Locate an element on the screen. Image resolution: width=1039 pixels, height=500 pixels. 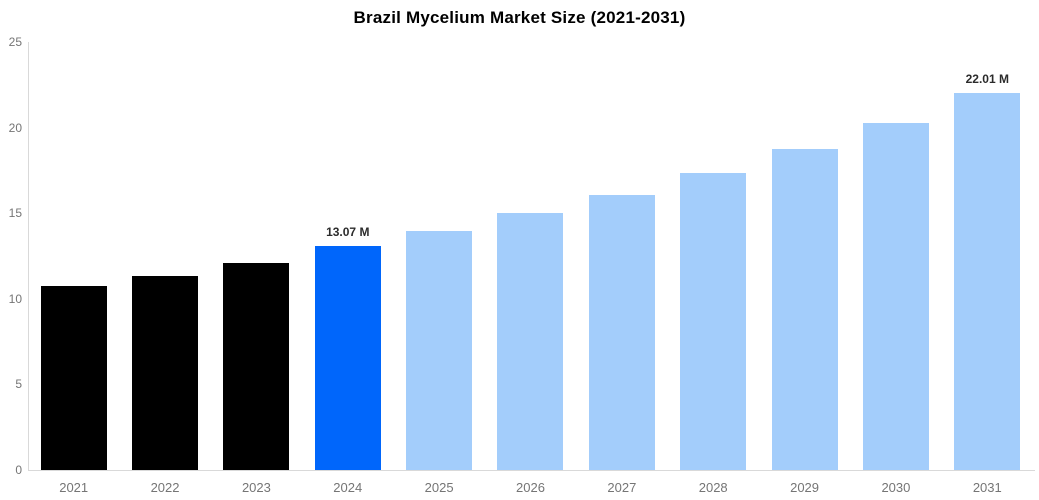
y-axis-line is located at coordinates (28, 256).